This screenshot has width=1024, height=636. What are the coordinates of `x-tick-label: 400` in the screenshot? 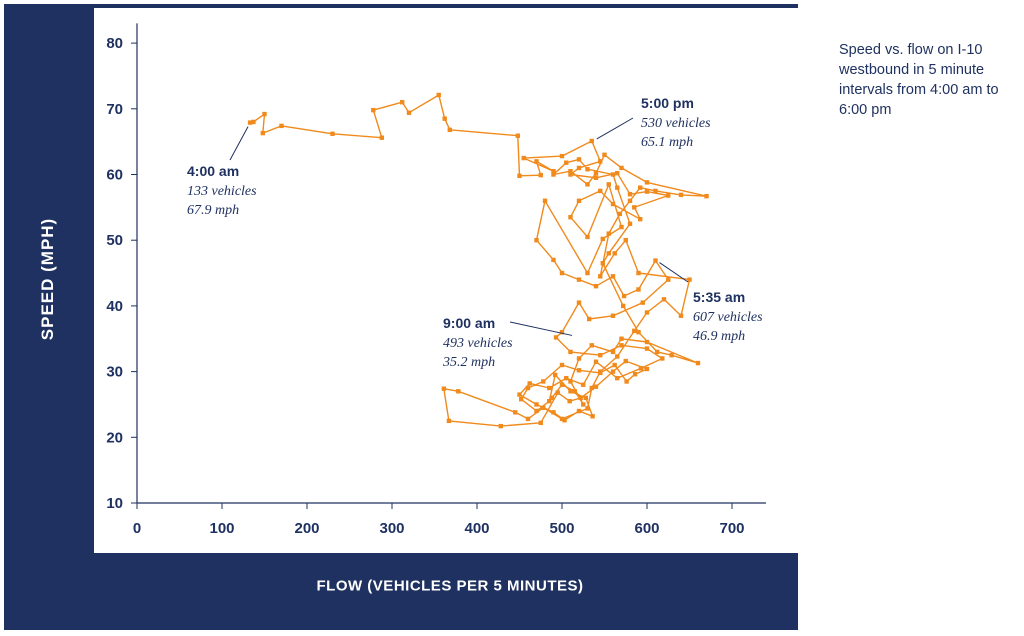 It's located at (476, 528).